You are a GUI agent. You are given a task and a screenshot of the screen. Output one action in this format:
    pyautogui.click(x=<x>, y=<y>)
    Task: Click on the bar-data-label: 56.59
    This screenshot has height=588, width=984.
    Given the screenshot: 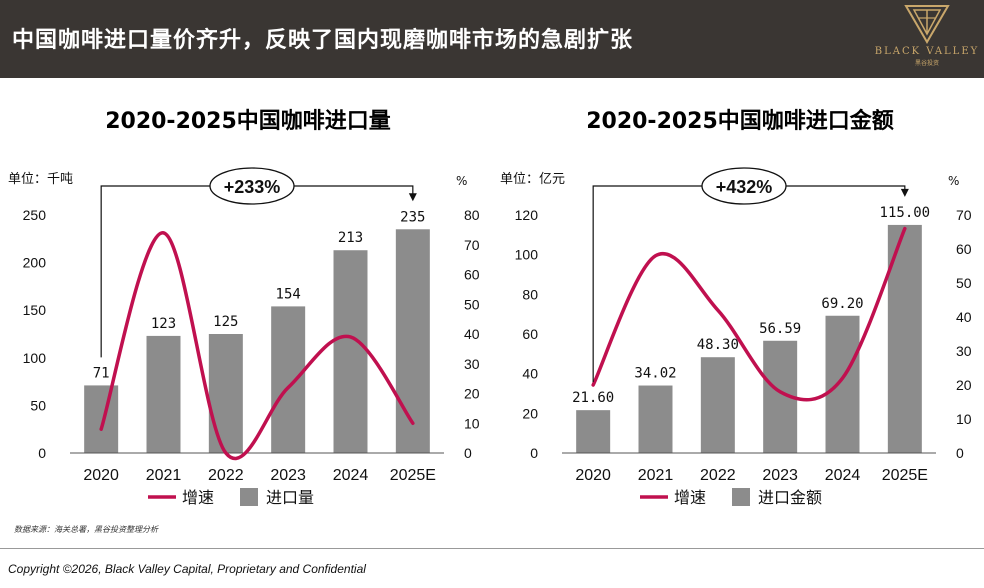 What is the action you would take?
    pyautogui.click(x=780, y=329)
    